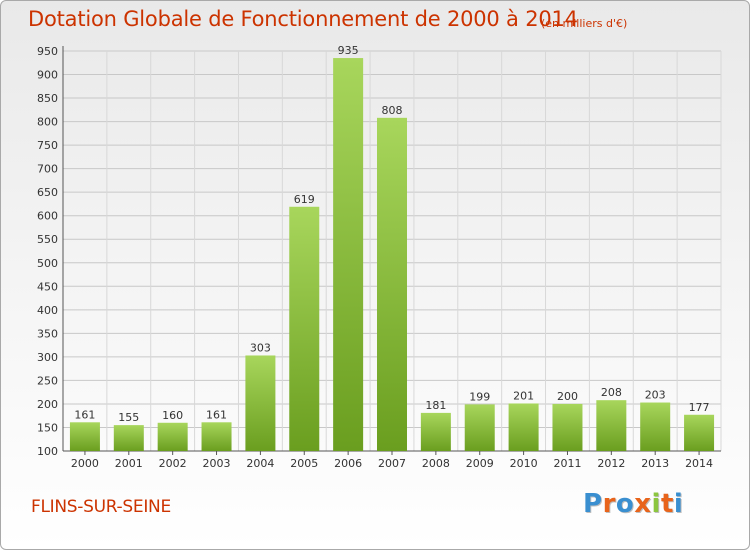 The width and height of the screenshot is (750, 550). Describe the element at coordinates (47, 357) in the screenshot. I see `y-tick-label: 300` at that location.